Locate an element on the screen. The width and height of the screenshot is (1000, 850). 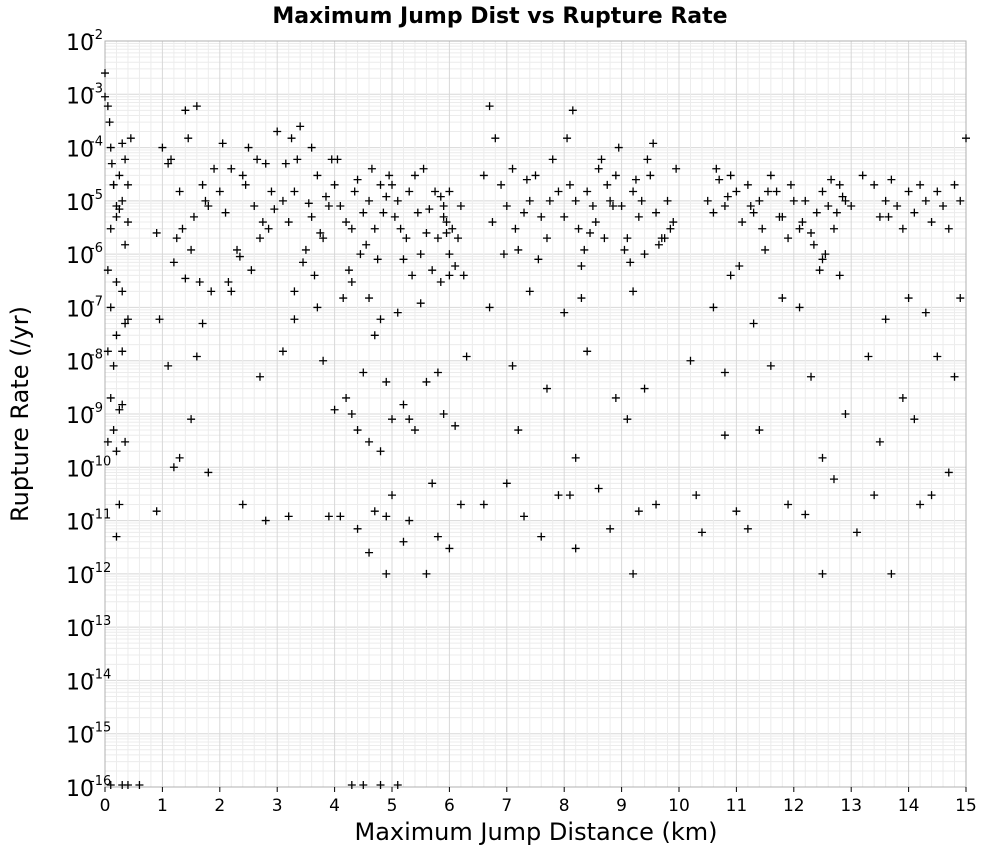
svg-text: -8 is located at coordinates (96, 355).